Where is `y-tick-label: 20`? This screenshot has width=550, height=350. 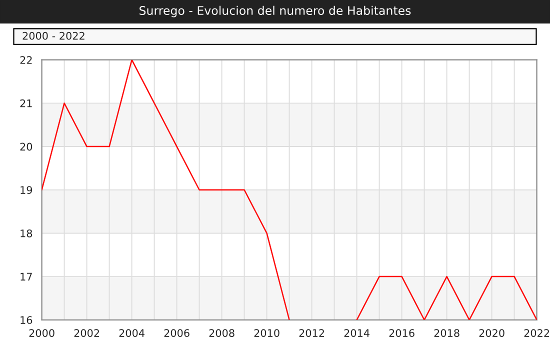 y-tick-label: 20 is located at coordinates (26, 146).